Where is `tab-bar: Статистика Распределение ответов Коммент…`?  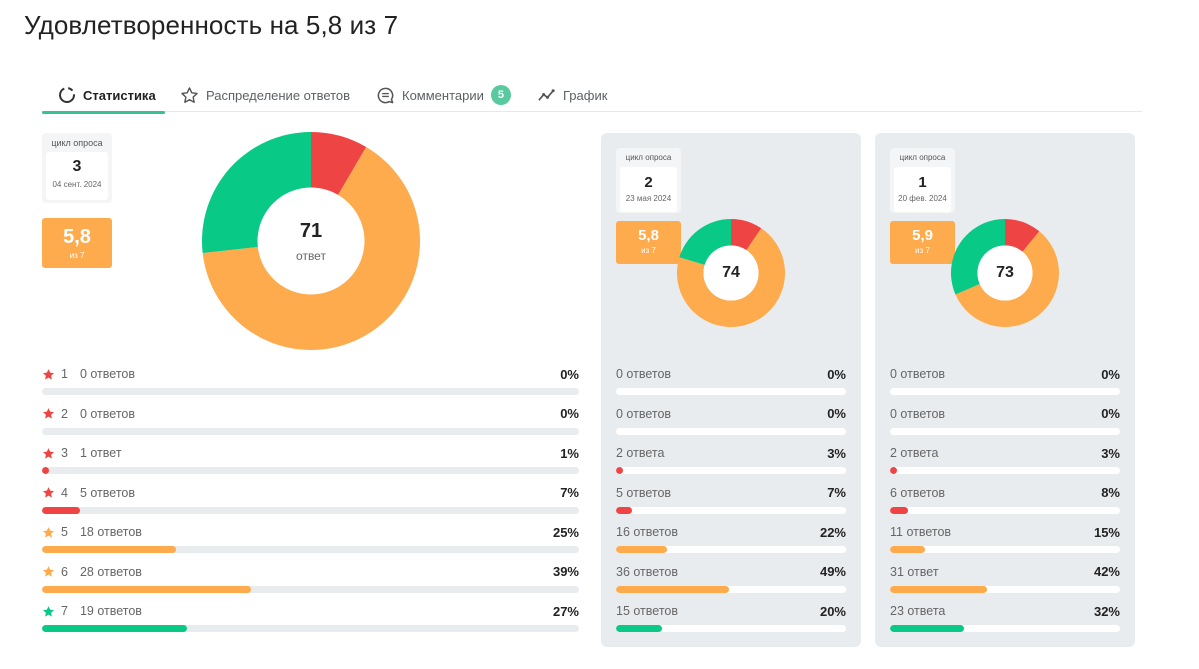 tab-bar: Статистика Распределение ответов Коммент… is located at coordinates (592, 96).